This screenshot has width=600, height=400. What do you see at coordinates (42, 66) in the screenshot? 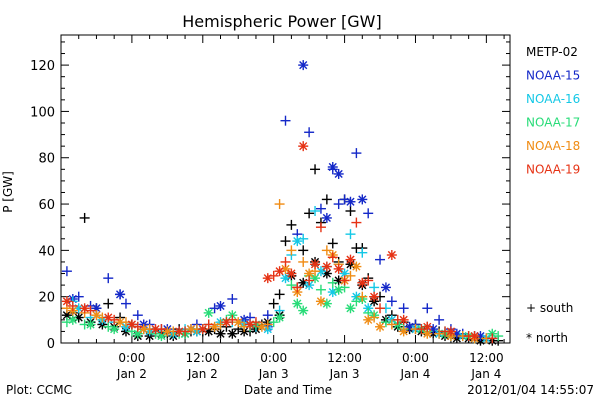
I see `y-tick-label: 120` at bounding box center [42, 66].